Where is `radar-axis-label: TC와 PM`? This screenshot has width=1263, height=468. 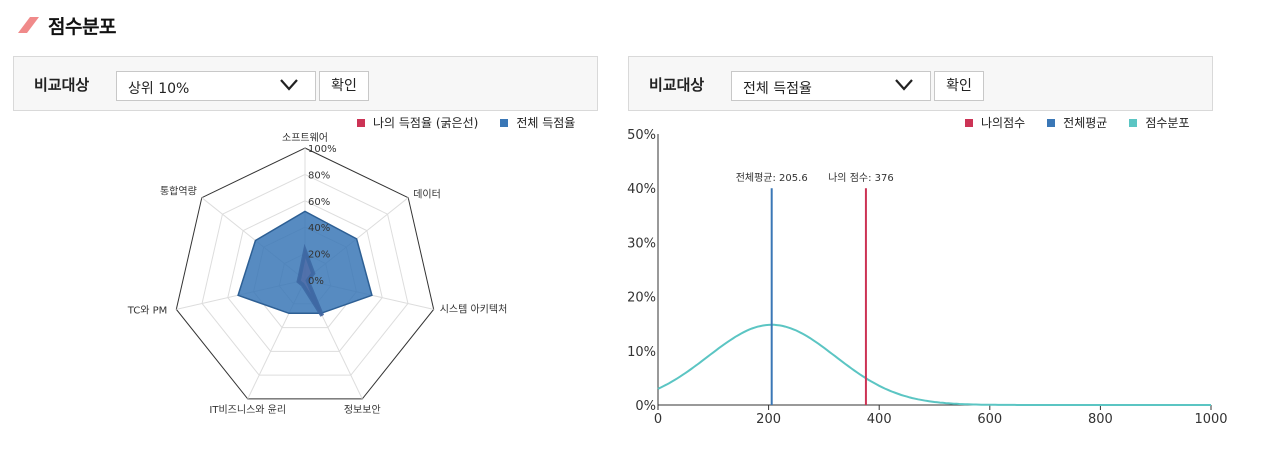 radar-axis-label: TC와 PM is located at coordinates (147, 310).